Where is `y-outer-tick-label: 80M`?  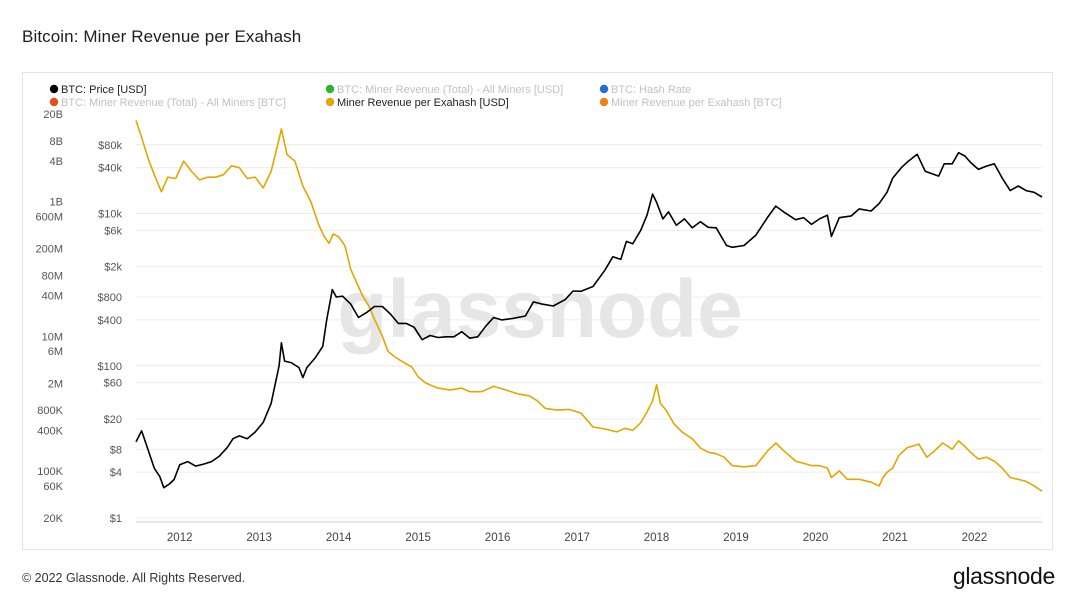
y-outer-tick-label: 80M is located at coordinates (52, 276).